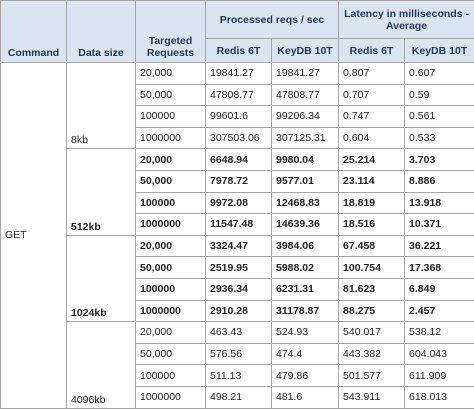 This screenshot has width=474, height=409. Describe the element at coordinates (239, 160) in the screenshot. I see `table-cell: 6648.94` at that location.